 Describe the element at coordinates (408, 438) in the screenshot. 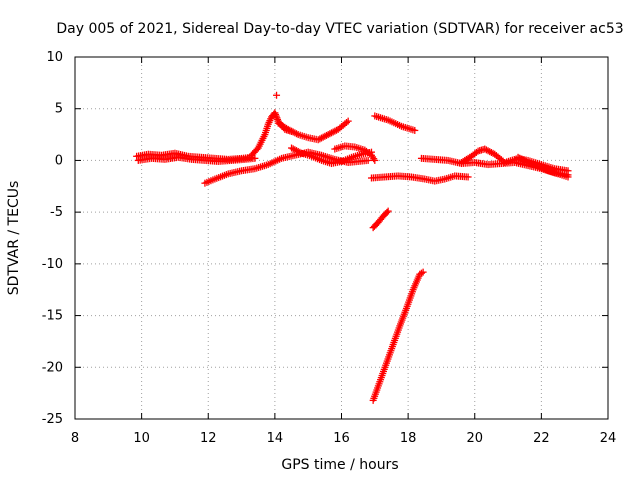

I see `x-tick-label: 18` at that location.